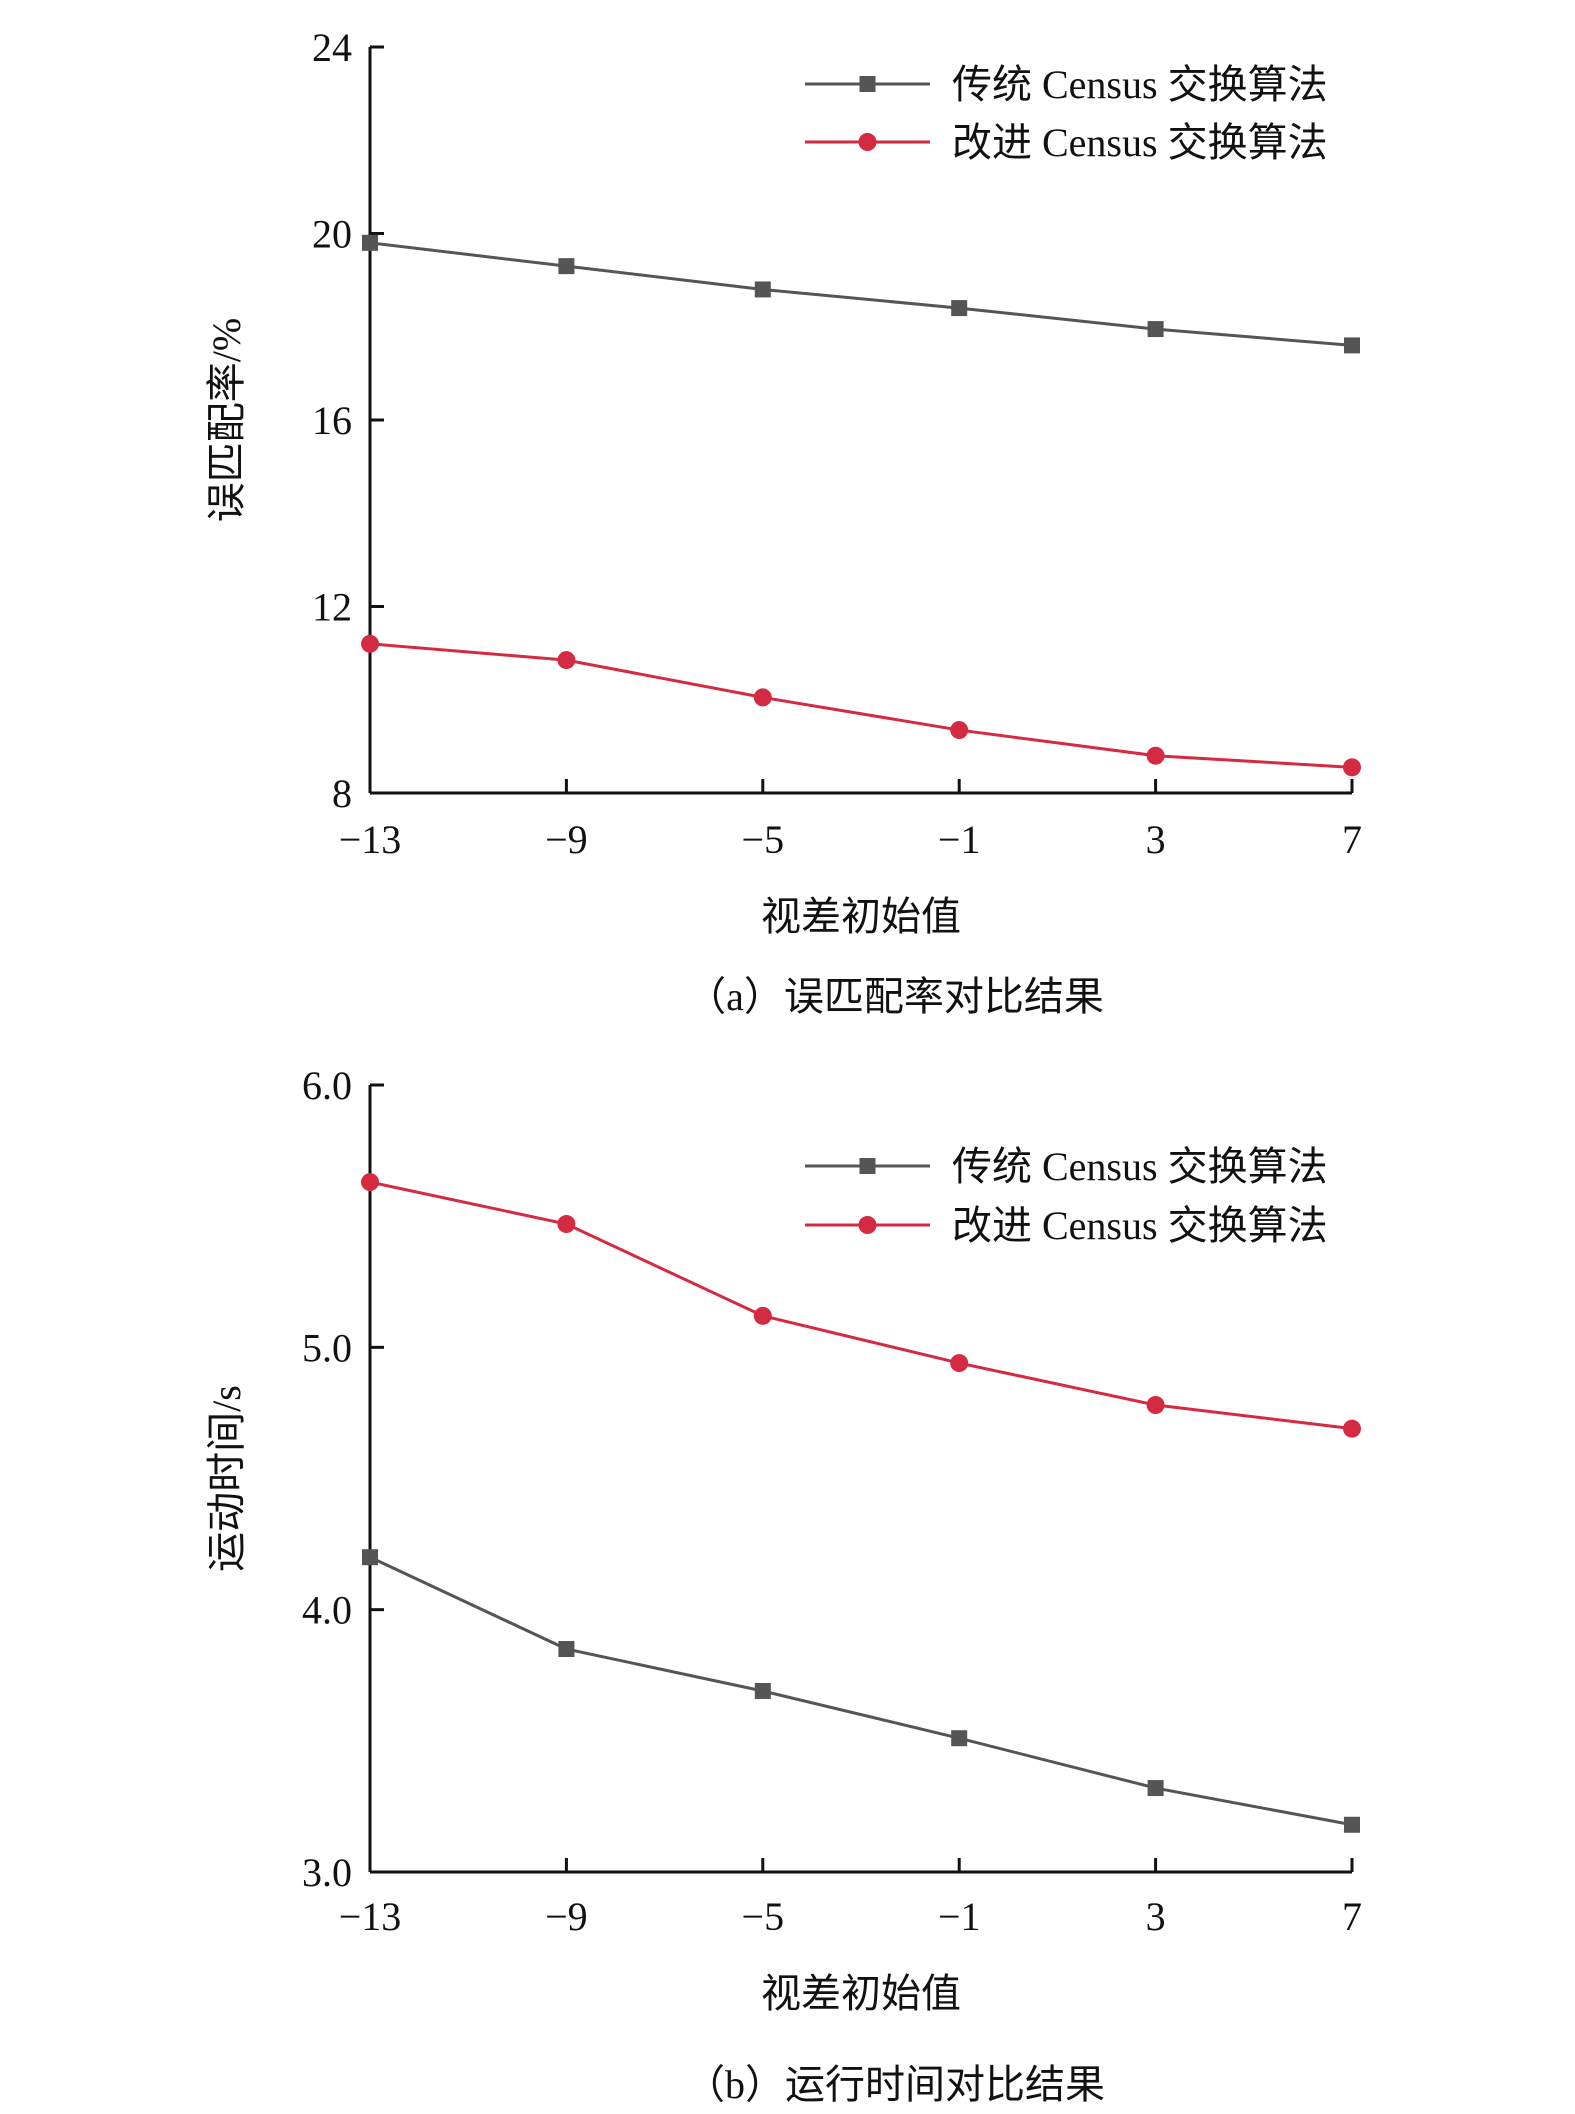 The image size is (1575, 2114). Describe the element at coordinates (861, 1691) in the screenshot. I see `chart-b-series-1-line` at that location.